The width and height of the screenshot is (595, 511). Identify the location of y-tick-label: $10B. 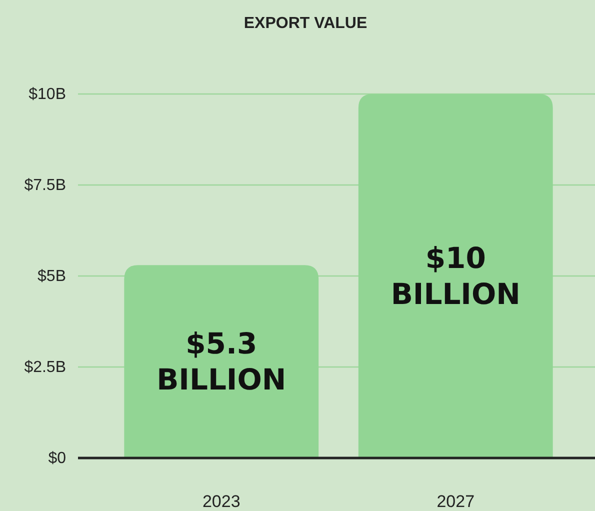
(47, 94).